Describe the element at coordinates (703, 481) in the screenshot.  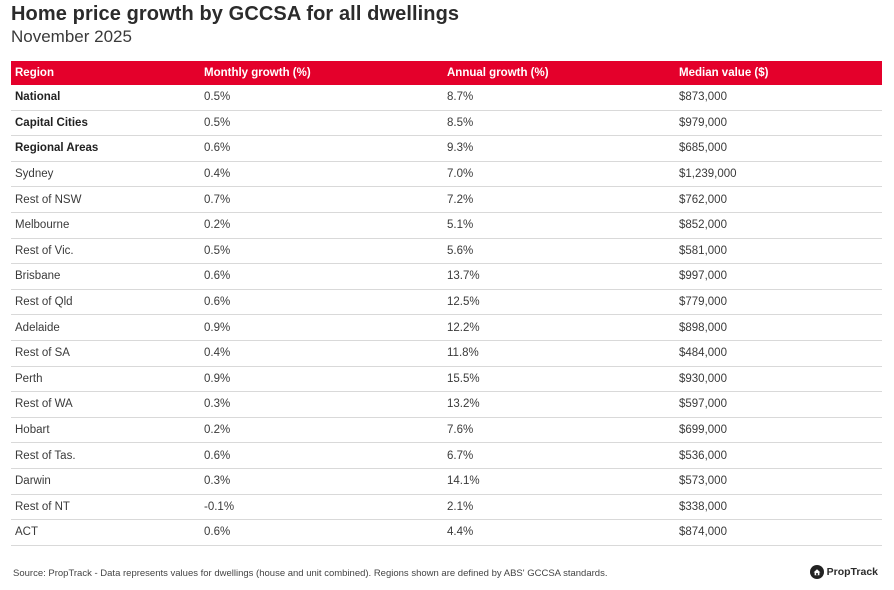
I see `cell-median-value: $573,000` at that location.